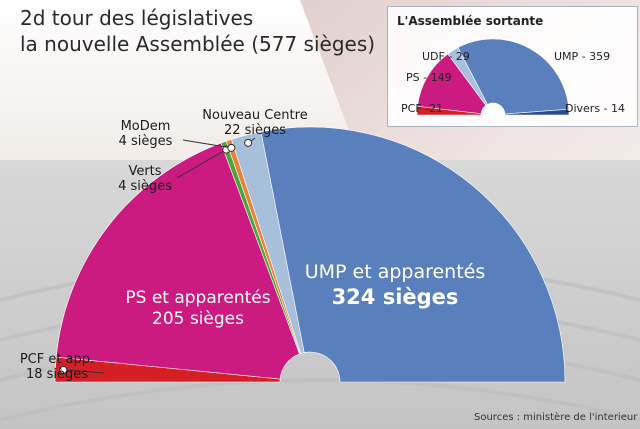 The height and width of the screenshot is (429, 640). I want to click on label-ps: PS et apparentés 205 sièges, so click(198, 309).